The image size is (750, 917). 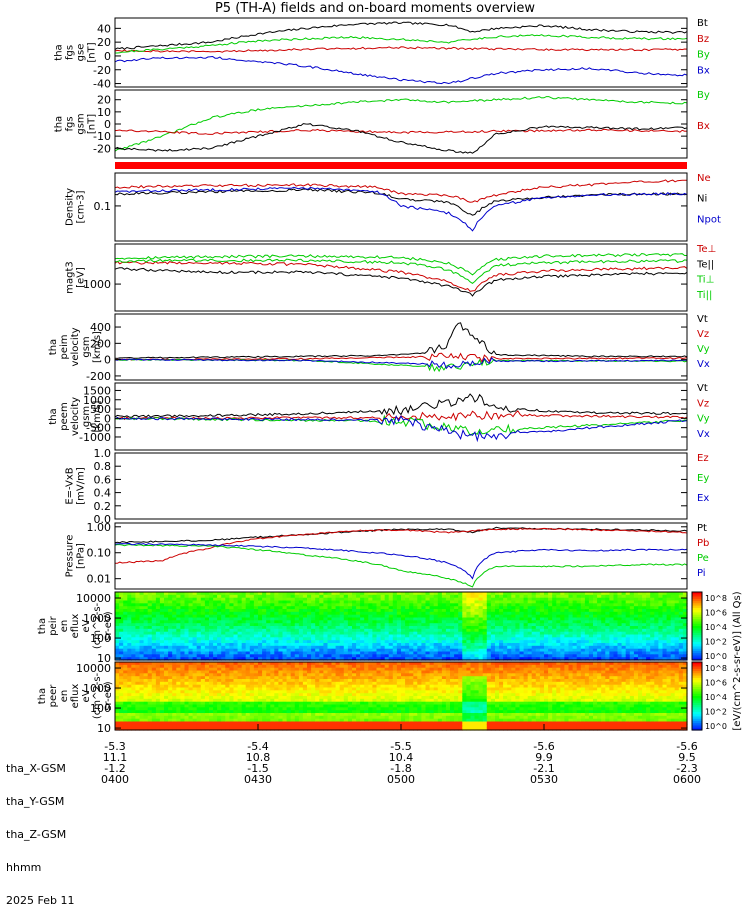 I want to click on y-axis-label: gsm, so click(x=81, y=123).